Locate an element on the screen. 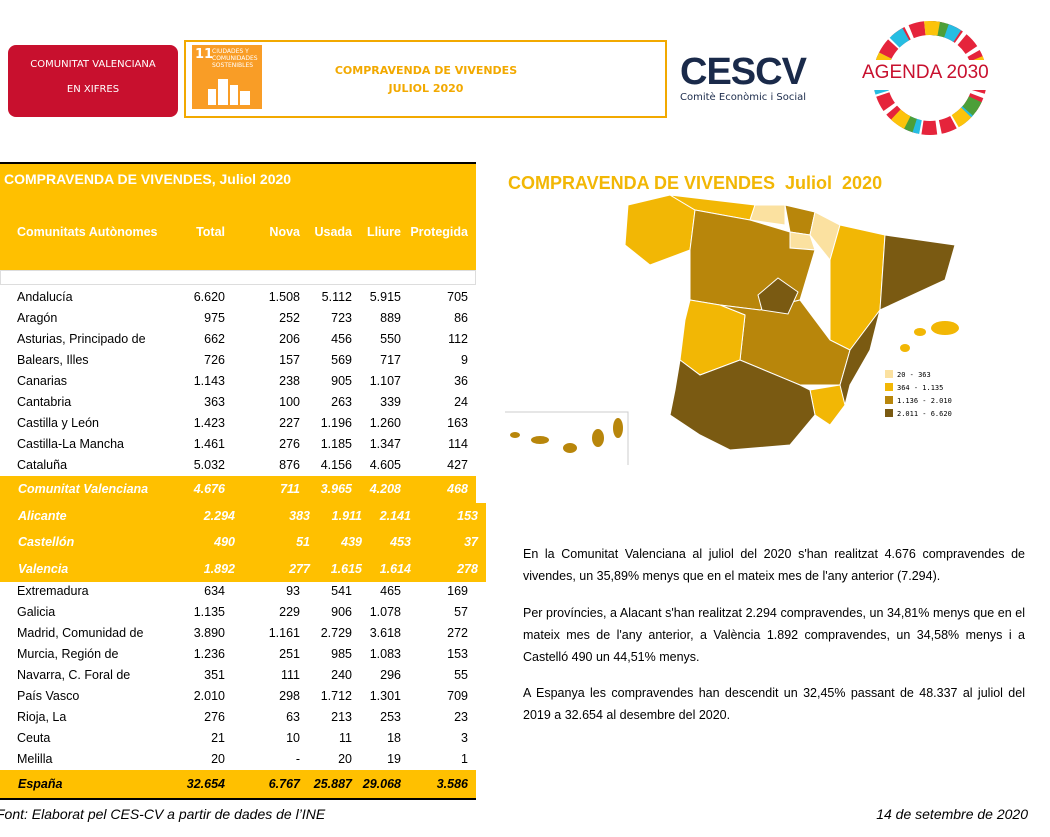 This screenshot has height=837, width=1050. blank-row is located at coordinates (238, 277).